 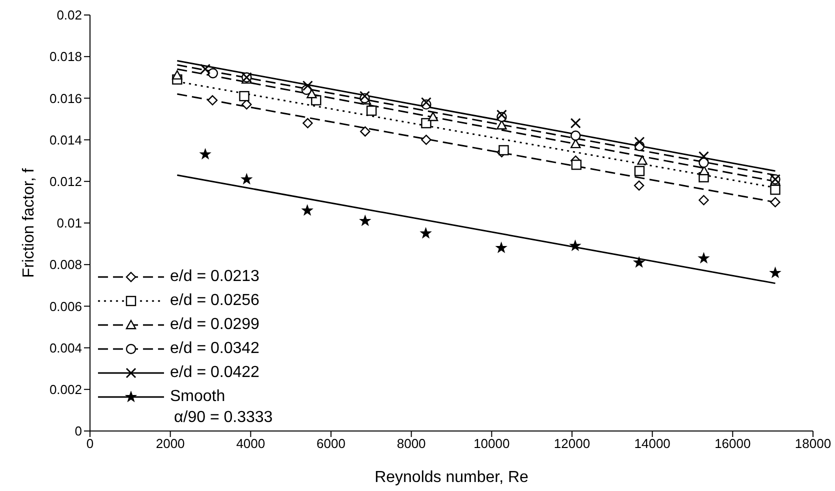 I want to click on legend-label: e/d = 0.0256, so click(x=215, y=301).